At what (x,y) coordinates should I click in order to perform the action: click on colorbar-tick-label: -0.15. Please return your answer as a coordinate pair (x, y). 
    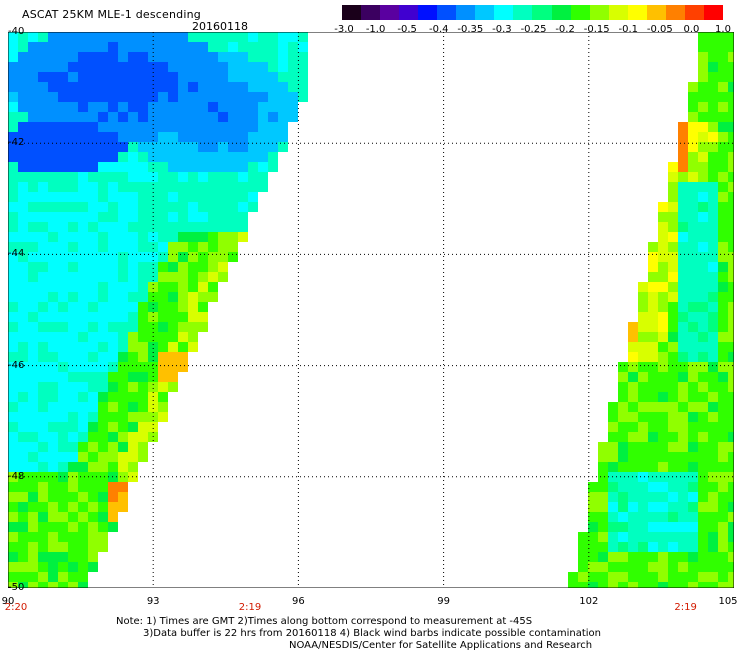
    Looking at the image, I should click on (596, 29).